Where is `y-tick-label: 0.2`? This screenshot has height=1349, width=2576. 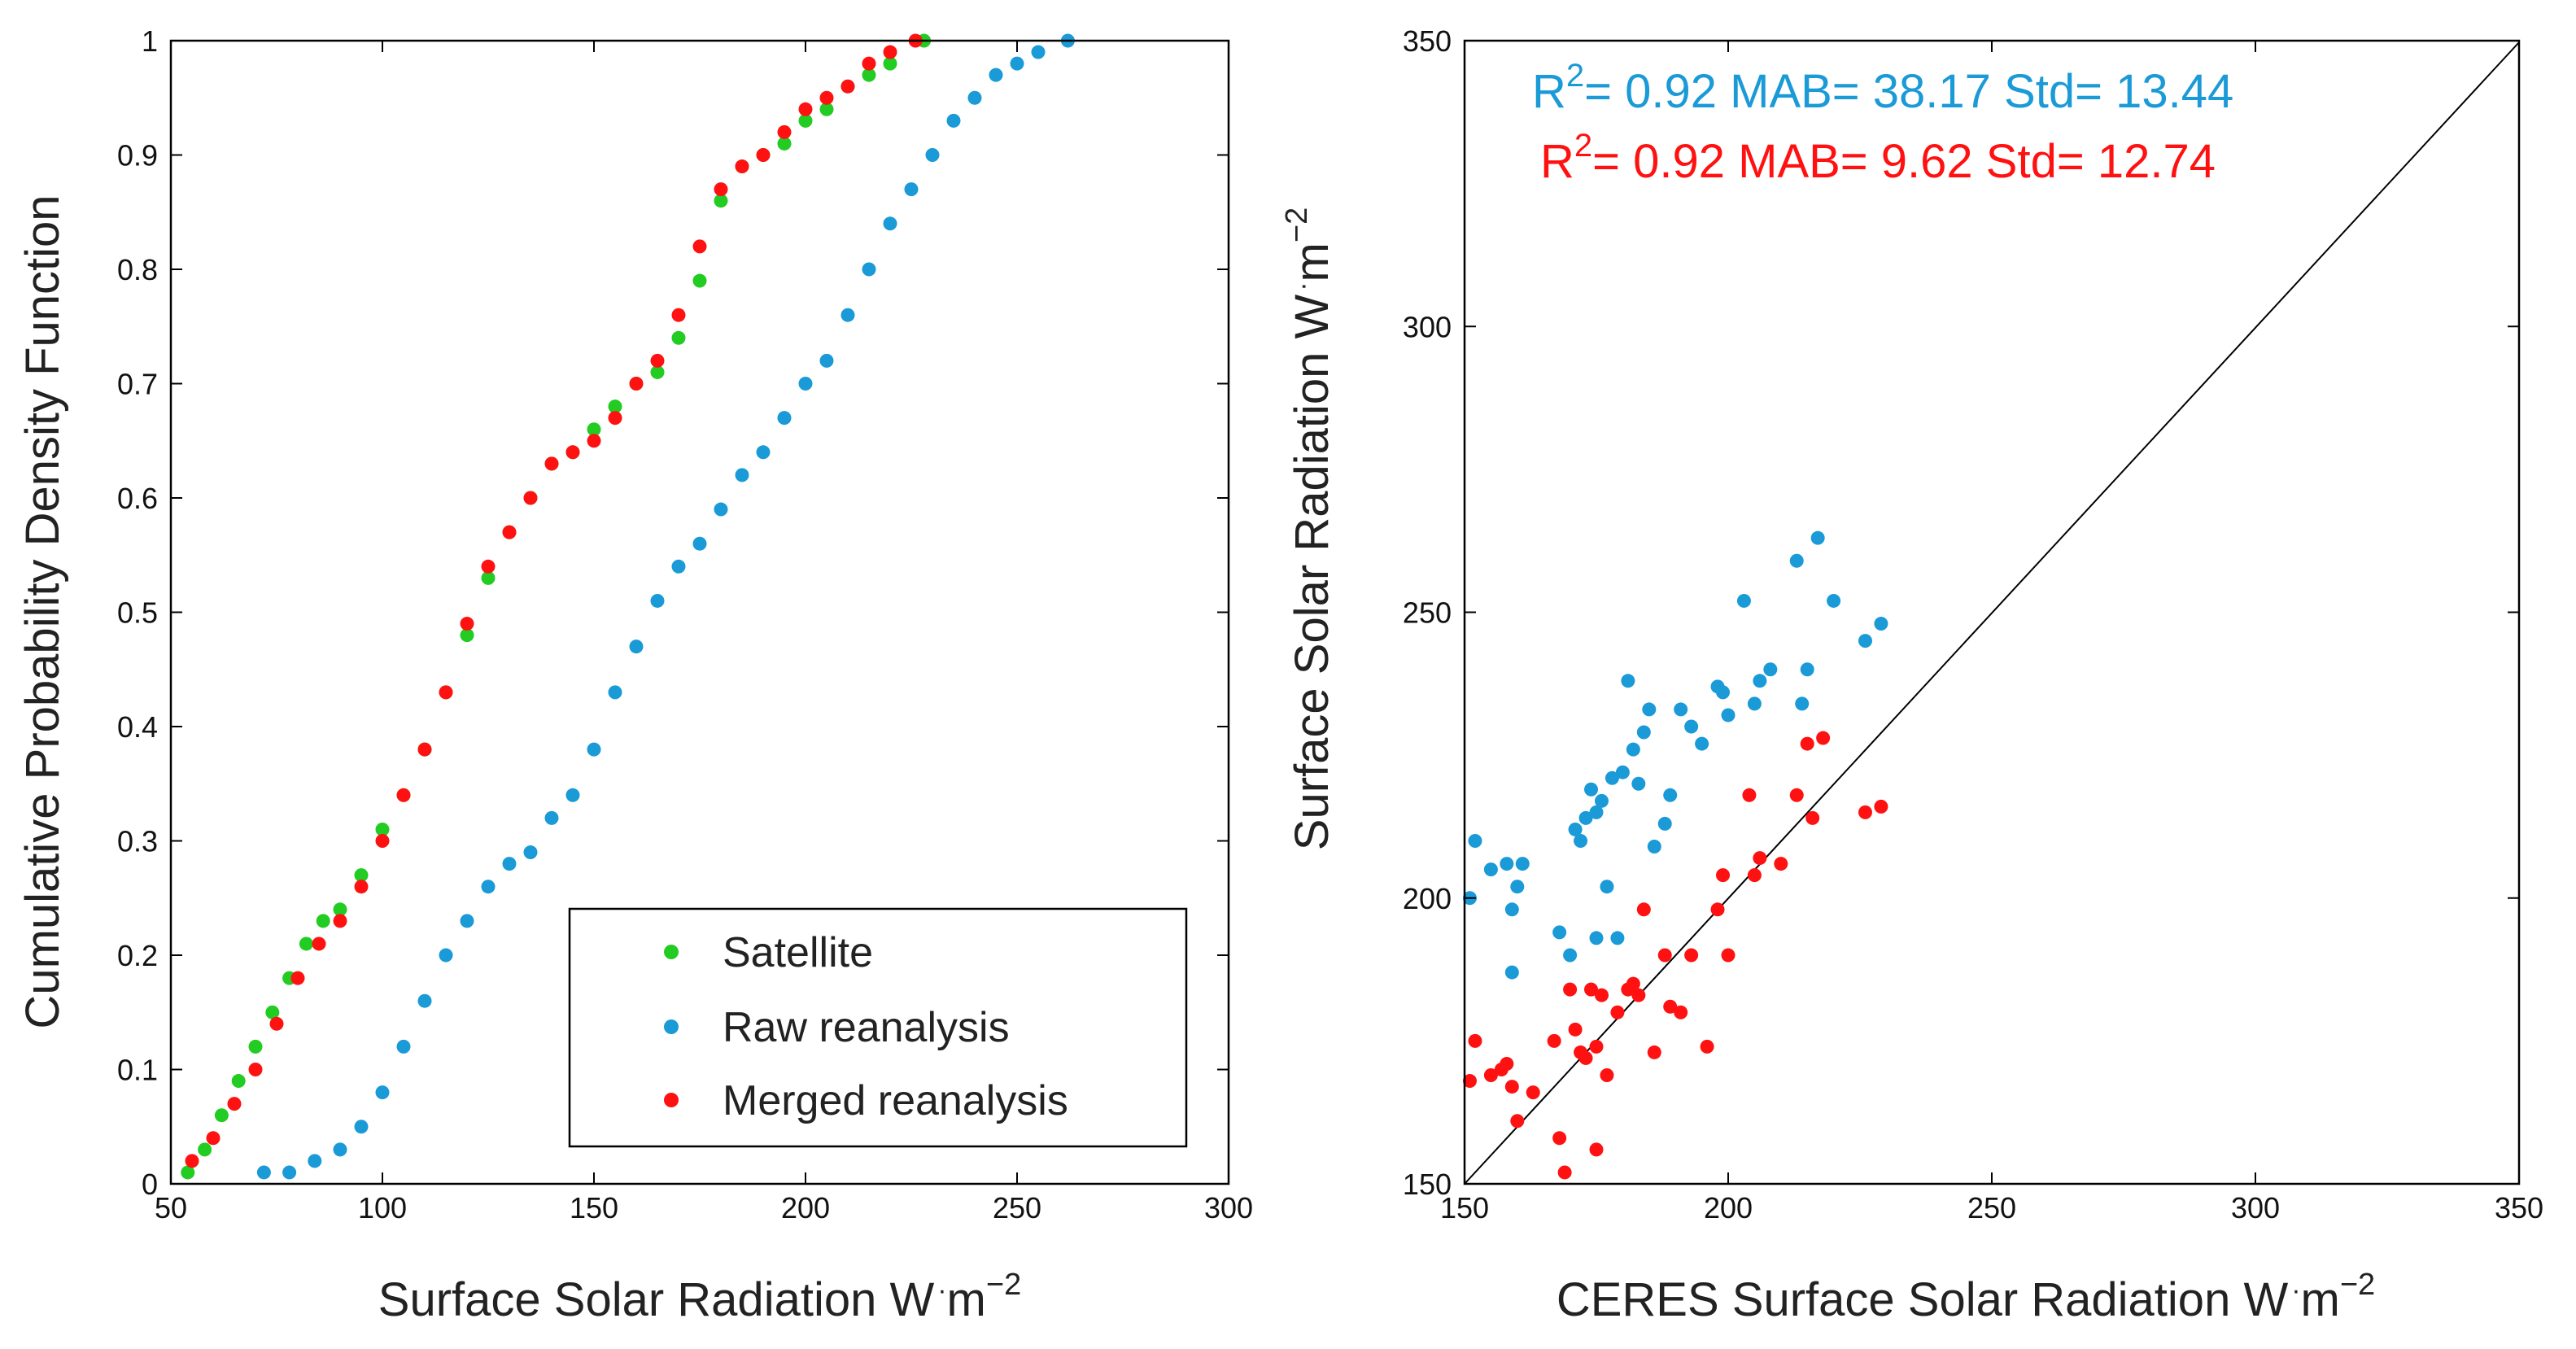 y-tick-label: 0.2 is located at coordinates (137, 955).